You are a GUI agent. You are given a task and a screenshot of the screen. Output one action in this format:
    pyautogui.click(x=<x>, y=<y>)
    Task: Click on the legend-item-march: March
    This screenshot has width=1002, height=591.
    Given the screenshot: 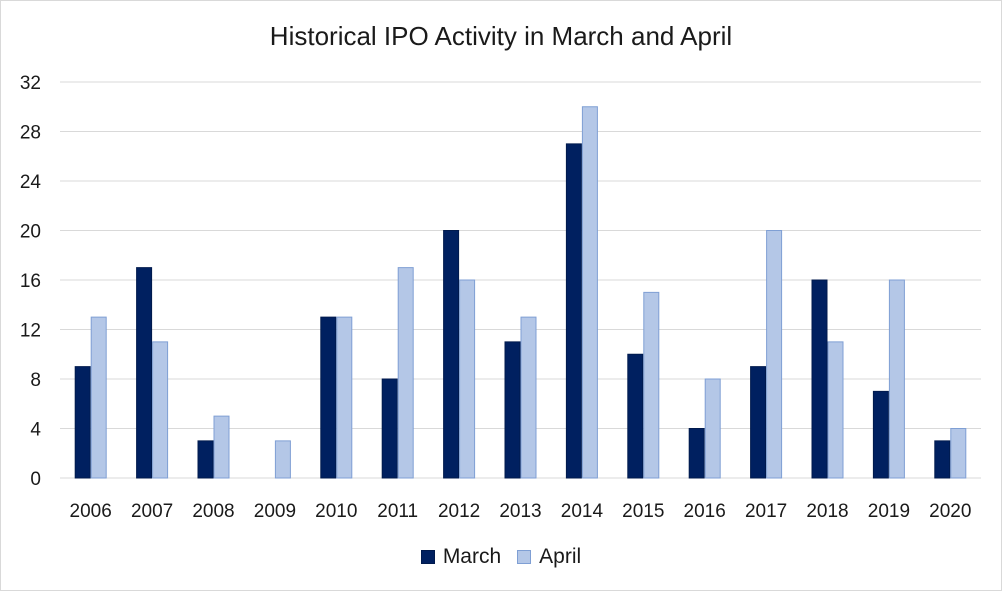 What is the action you would take?
    pyautogui.click(x=461, y=557)
    